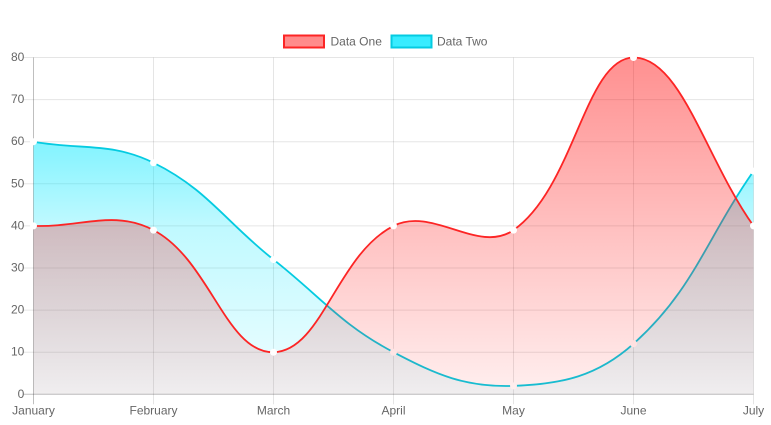 The width and height of the screenshot is (771, 425). I want to click on svg-text: 60, so click(18, 141).